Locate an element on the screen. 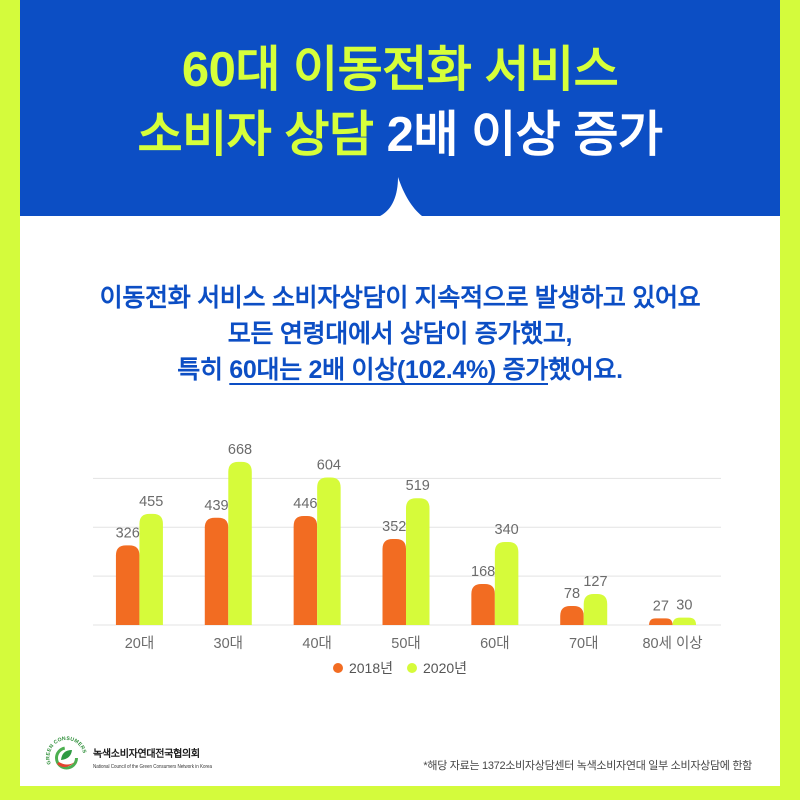 Image resolution: width=800 pixels, height=800 pixels. value-label: 455 is located at coordinates (151, 502).